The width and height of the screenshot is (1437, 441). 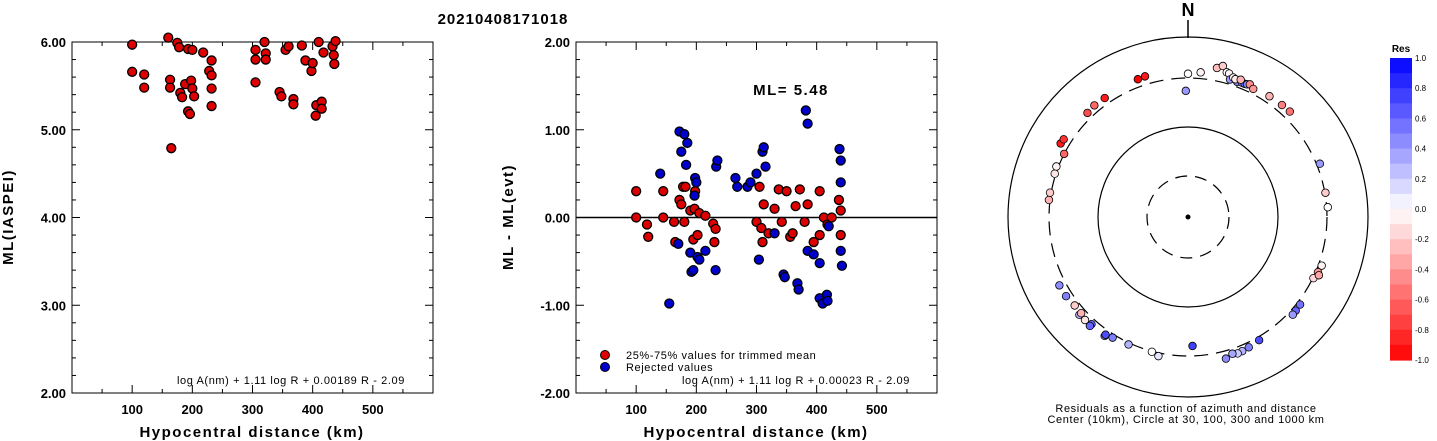 I want to click on y-tick-label: 3.00, so click(x=53, y=305).